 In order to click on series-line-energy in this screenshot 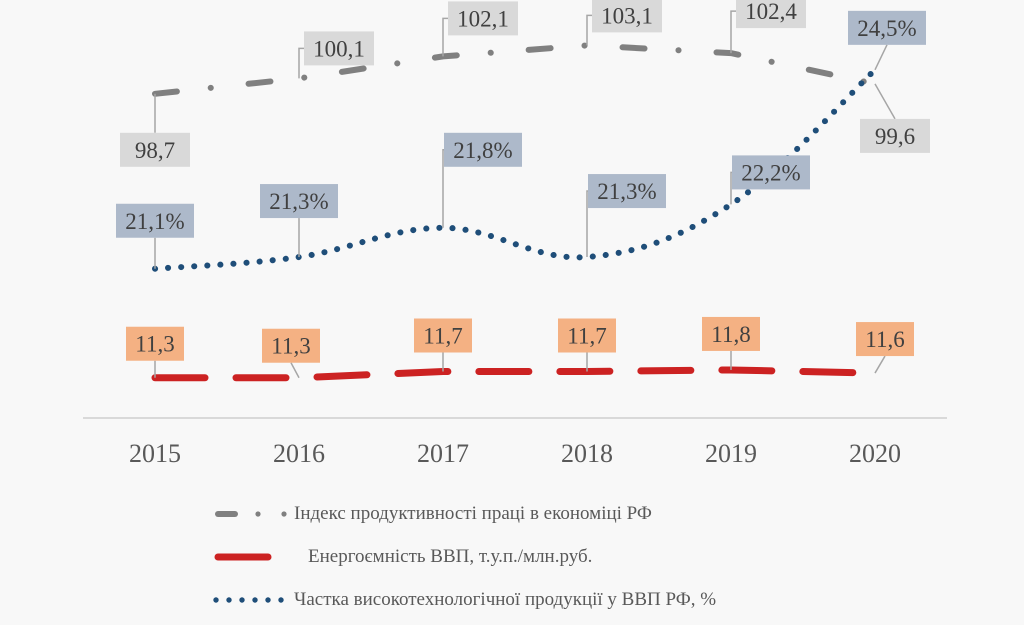, I will do `click(515, 374)`.